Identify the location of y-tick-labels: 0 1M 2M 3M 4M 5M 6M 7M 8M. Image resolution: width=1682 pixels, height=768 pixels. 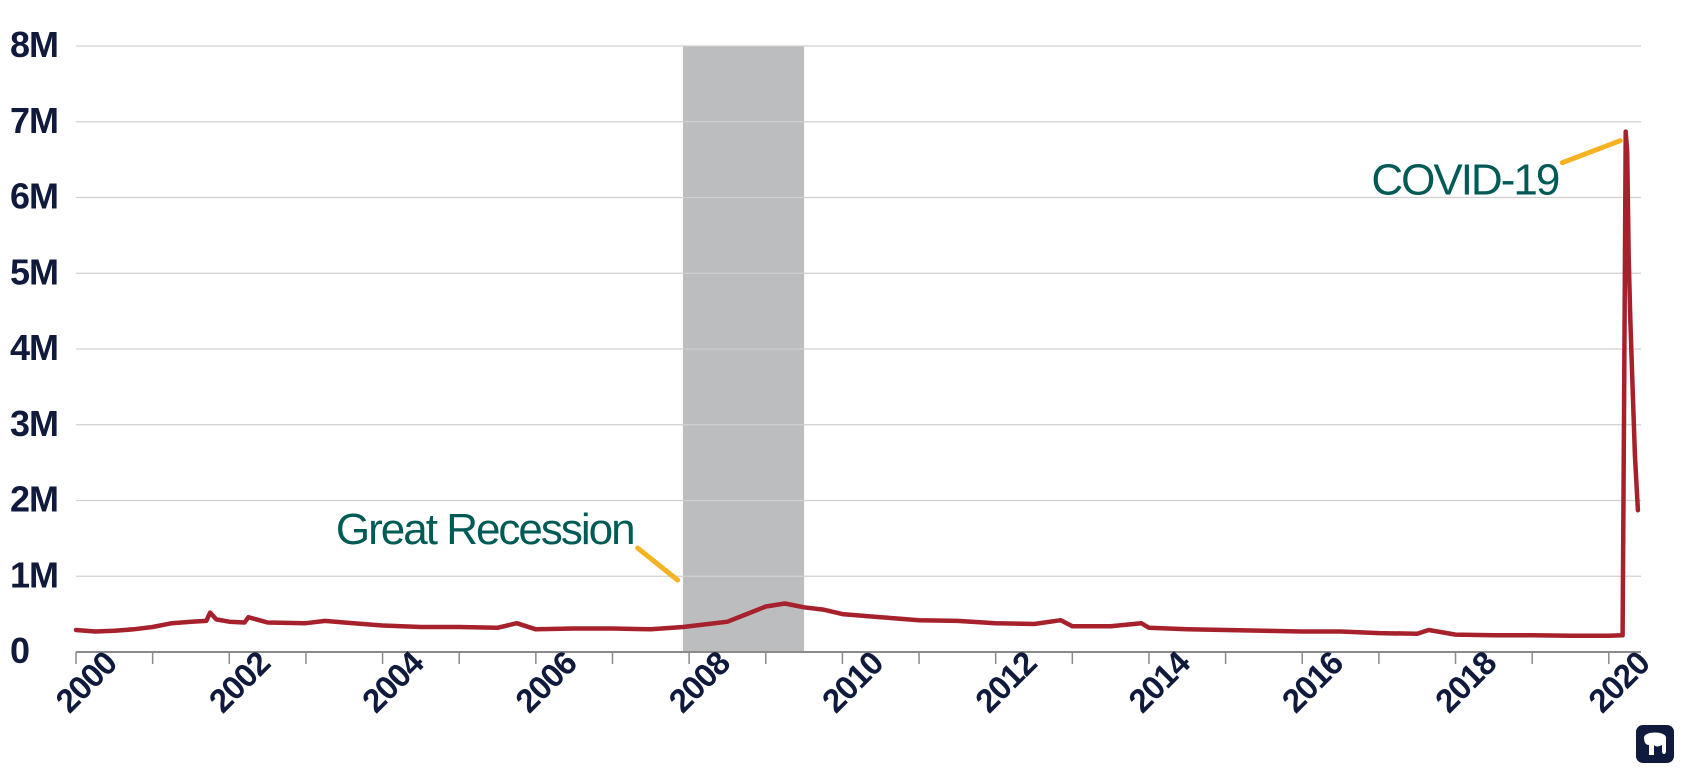
(34, 347).